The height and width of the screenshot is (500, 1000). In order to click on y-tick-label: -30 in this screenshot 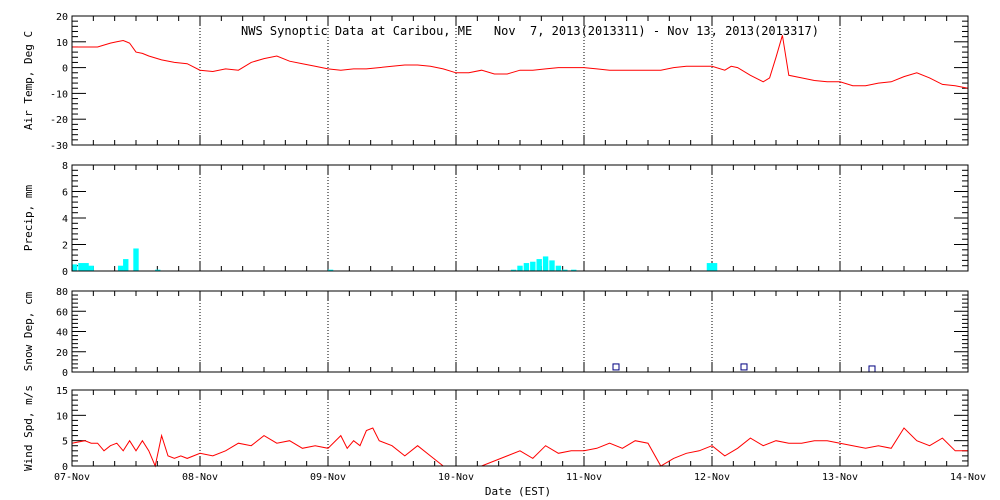, I will do `click(59, 146)`.